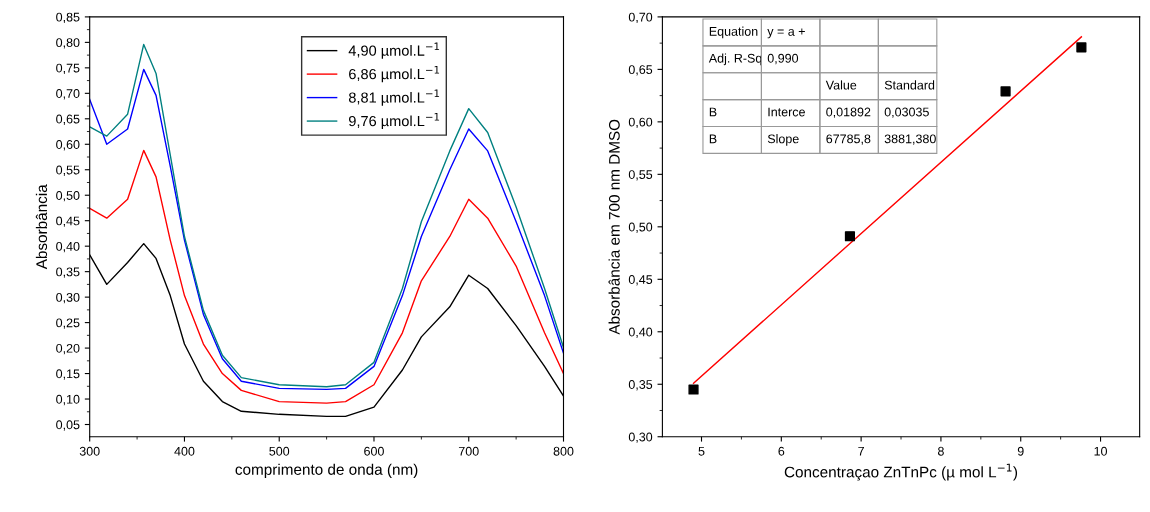 The image size is (1150, 512). I want to click on x-tick-label: 400, so click(184, 451).